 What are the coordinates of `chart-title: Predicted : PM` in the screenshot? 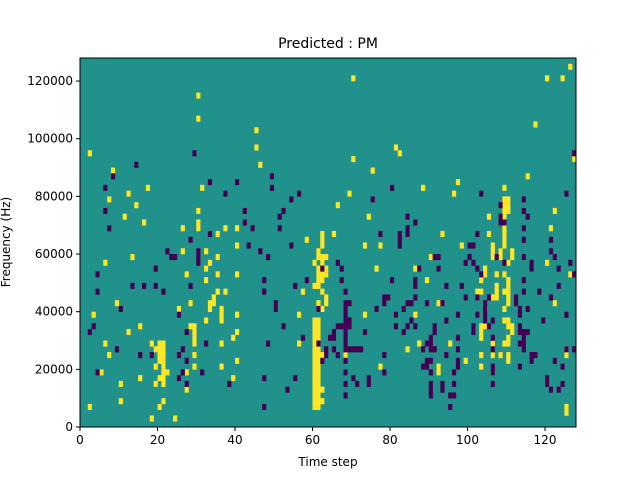 It's located at (328, 44).